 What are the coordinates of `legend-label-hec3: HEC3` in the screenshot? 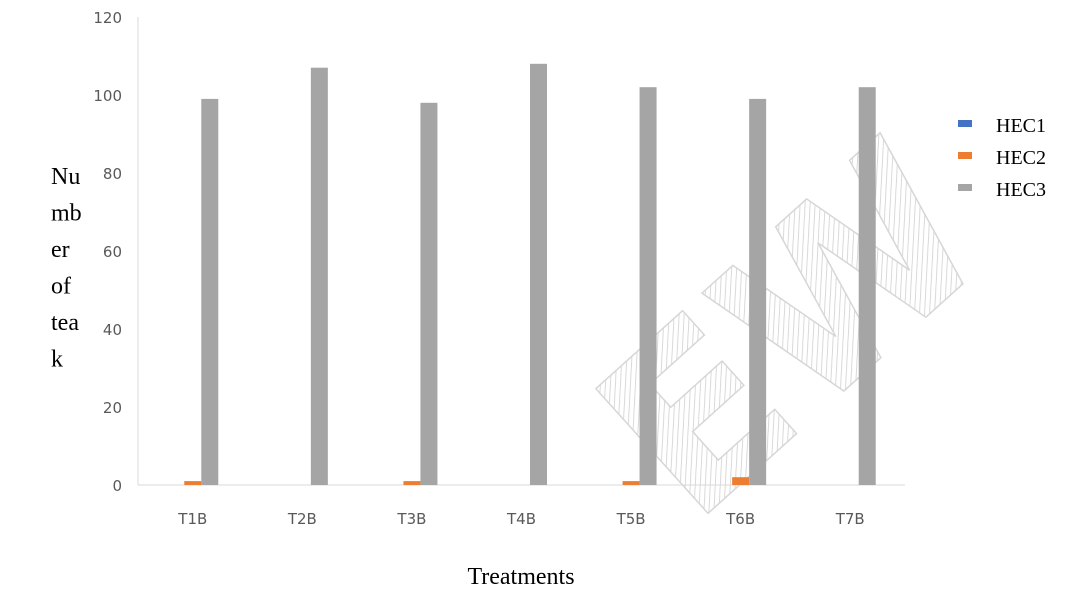 It's located at (1021, 190).